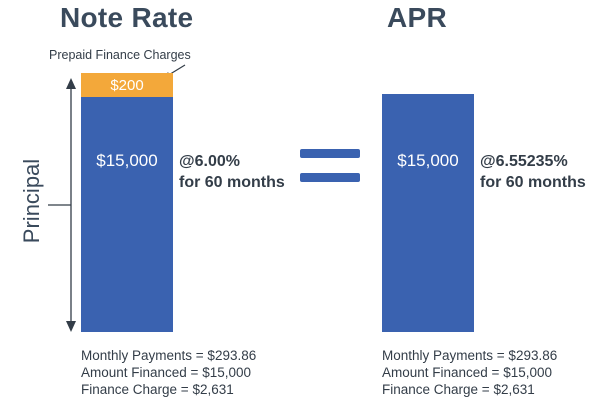  I want to click on prepaid-amount: $200, so click(127, 85).